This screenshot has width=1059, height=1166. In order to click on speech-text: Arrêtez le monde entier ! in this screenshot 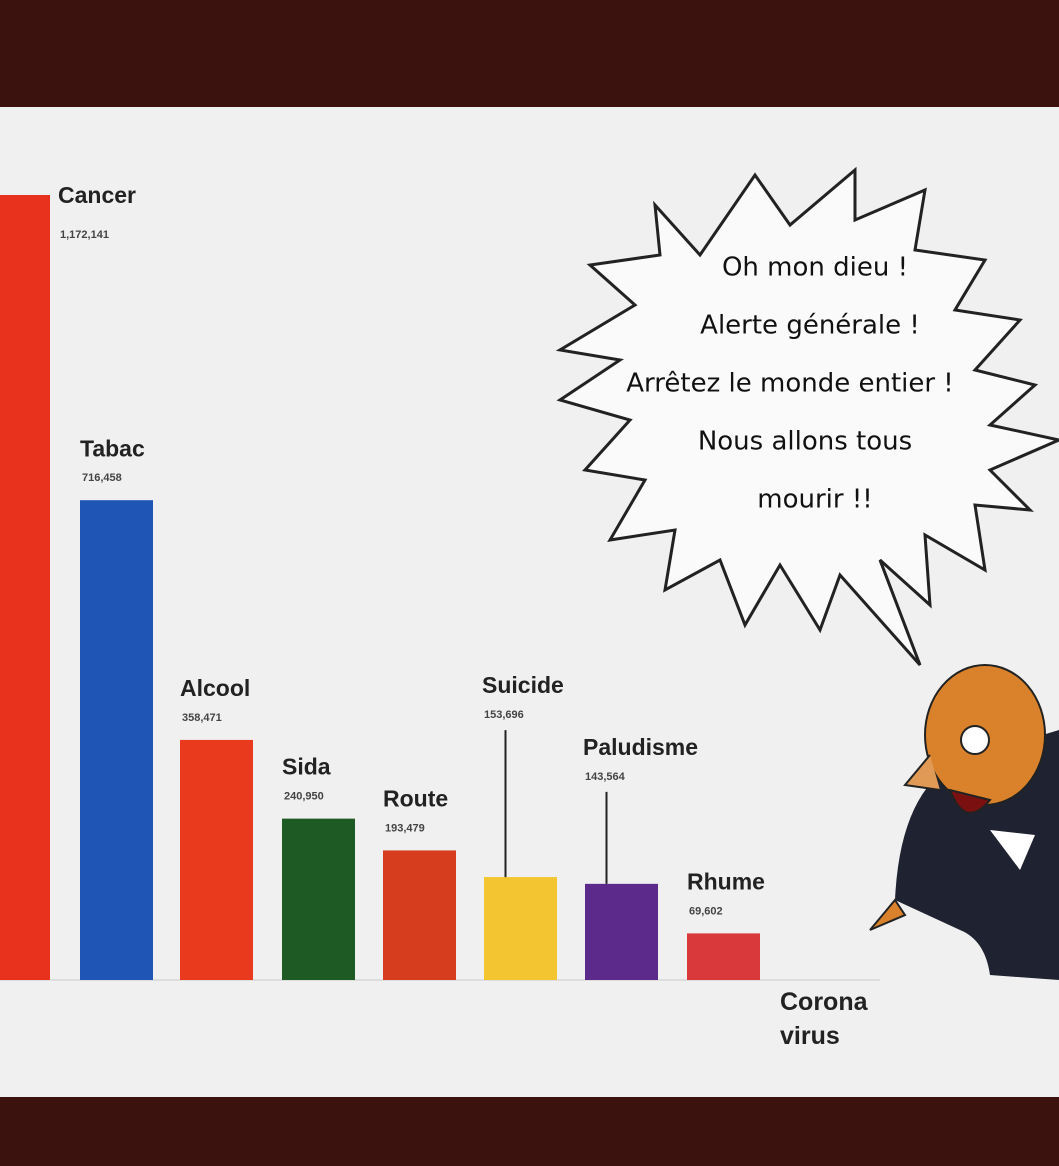, I will do `click(789, 384)`.